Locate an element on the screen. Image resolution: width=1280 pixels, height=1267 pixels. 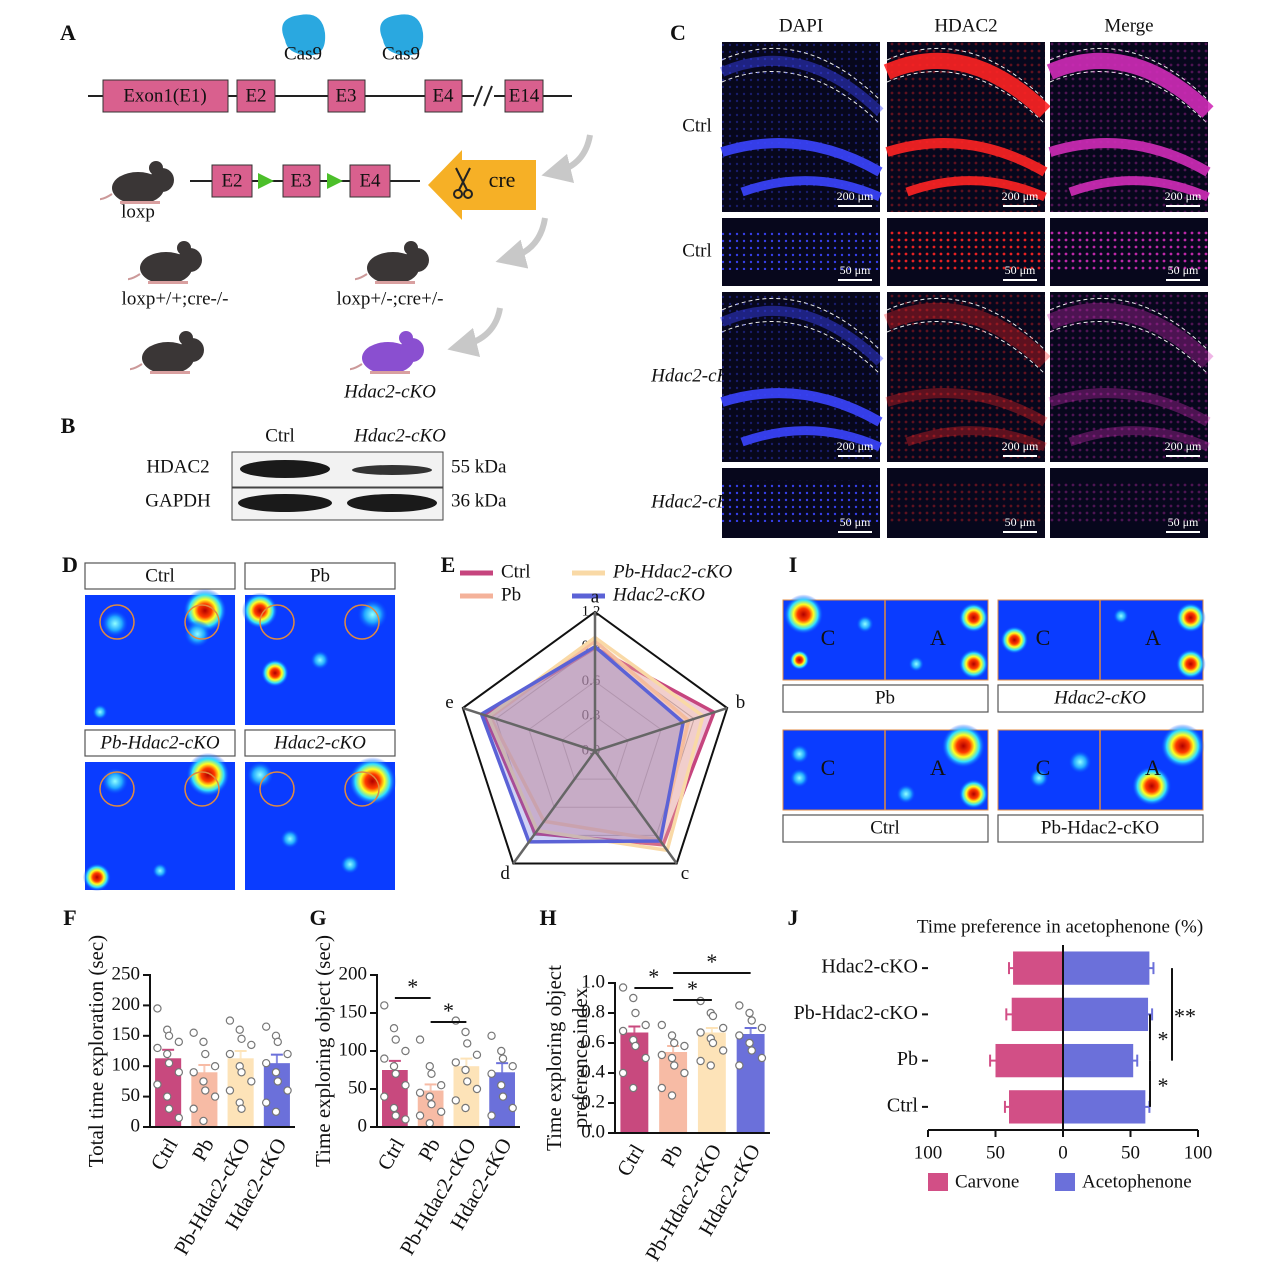
flow-arrow is located at coordinates (475, 332).